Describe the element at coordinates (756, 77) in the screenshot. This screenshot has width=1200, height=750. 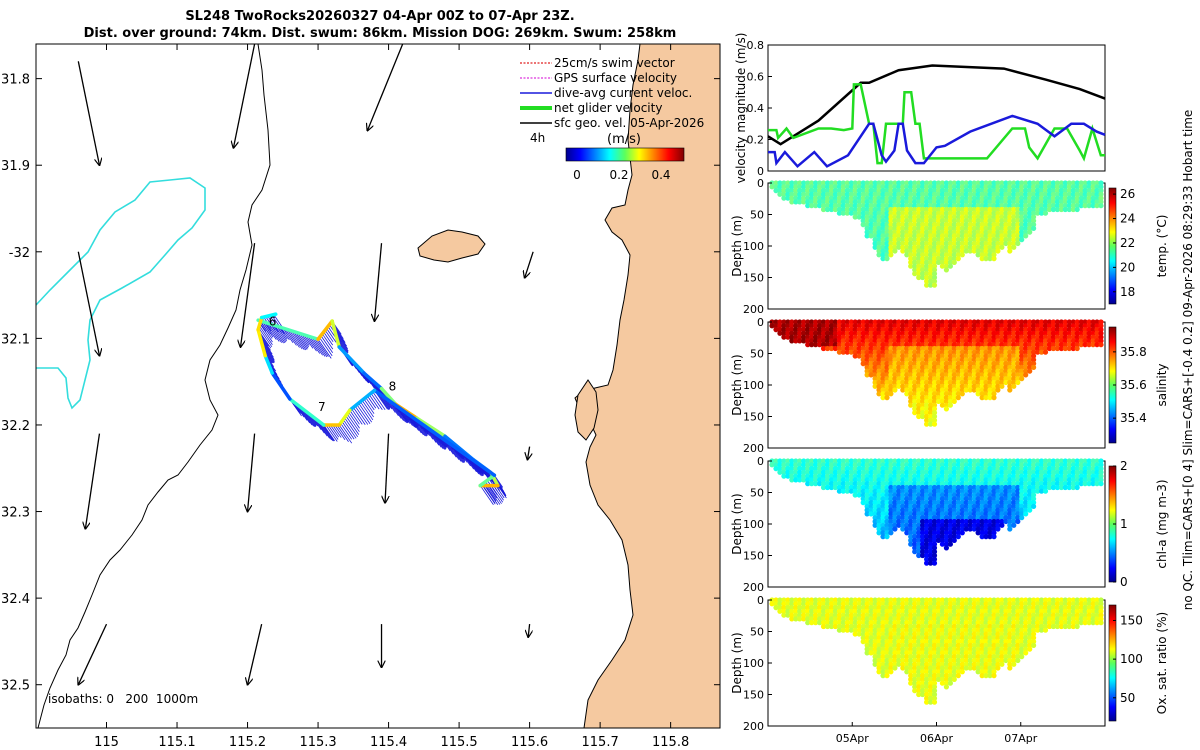
I see `vel-ytick-label: 0.6` at that location.